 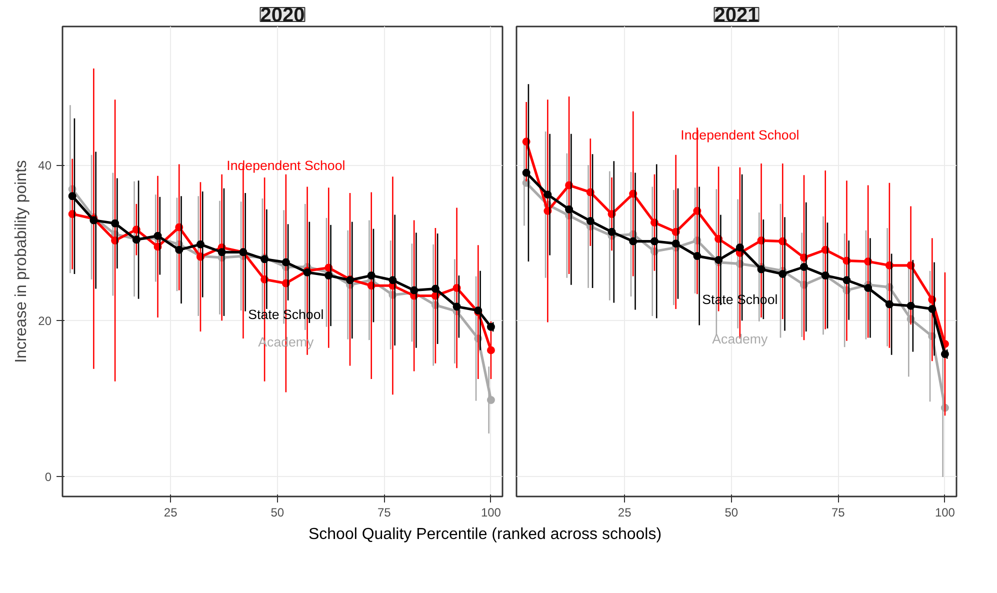 What do you see at coordinates (740, 338) in the screenshot?
I see `annotation: Academy` at bounding box center [740, 338].